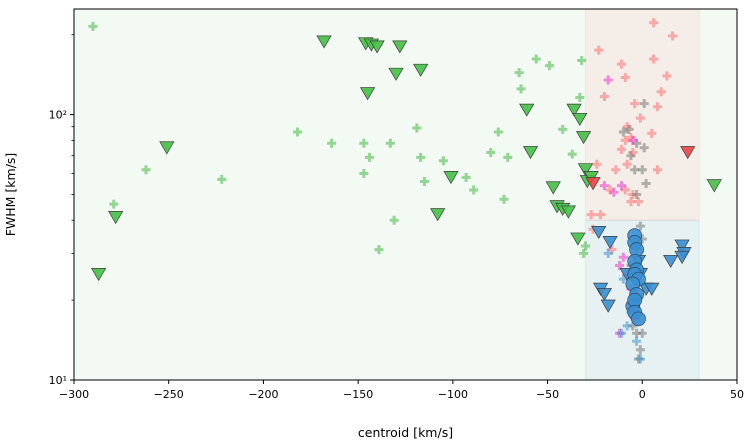 Image resolution: width=747 pixels, height=443 pixels. Describe the element at coordinates (547, 394) in the screenshot. I see `x-tick-label: −50` at that location.